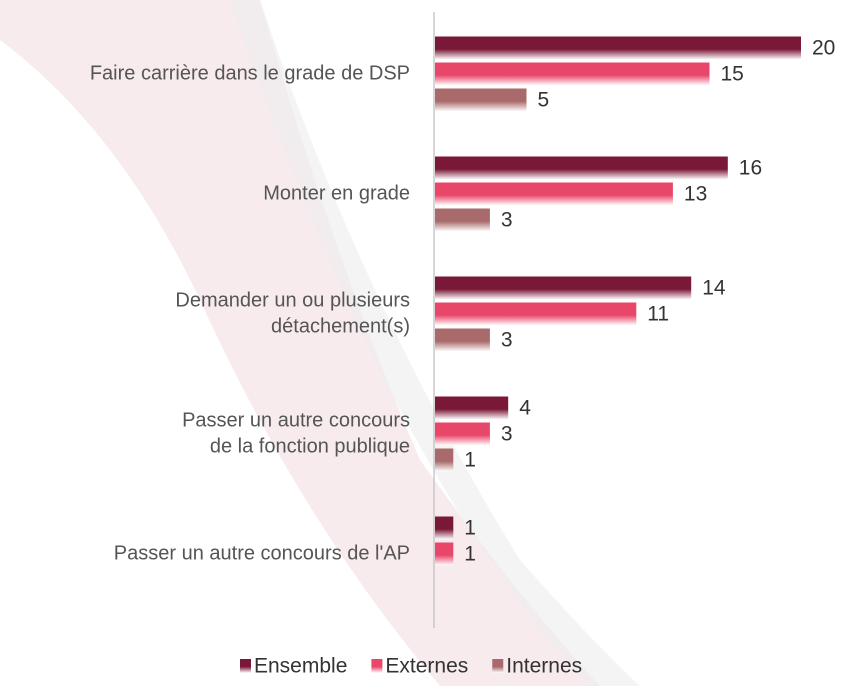 Image resolution: width=846 pixels, height=691 pixels. What do you see at coordinates (340, 326) in the screenshot?
I see `category-label: détachement(s)` at bounding box center [340, 326].